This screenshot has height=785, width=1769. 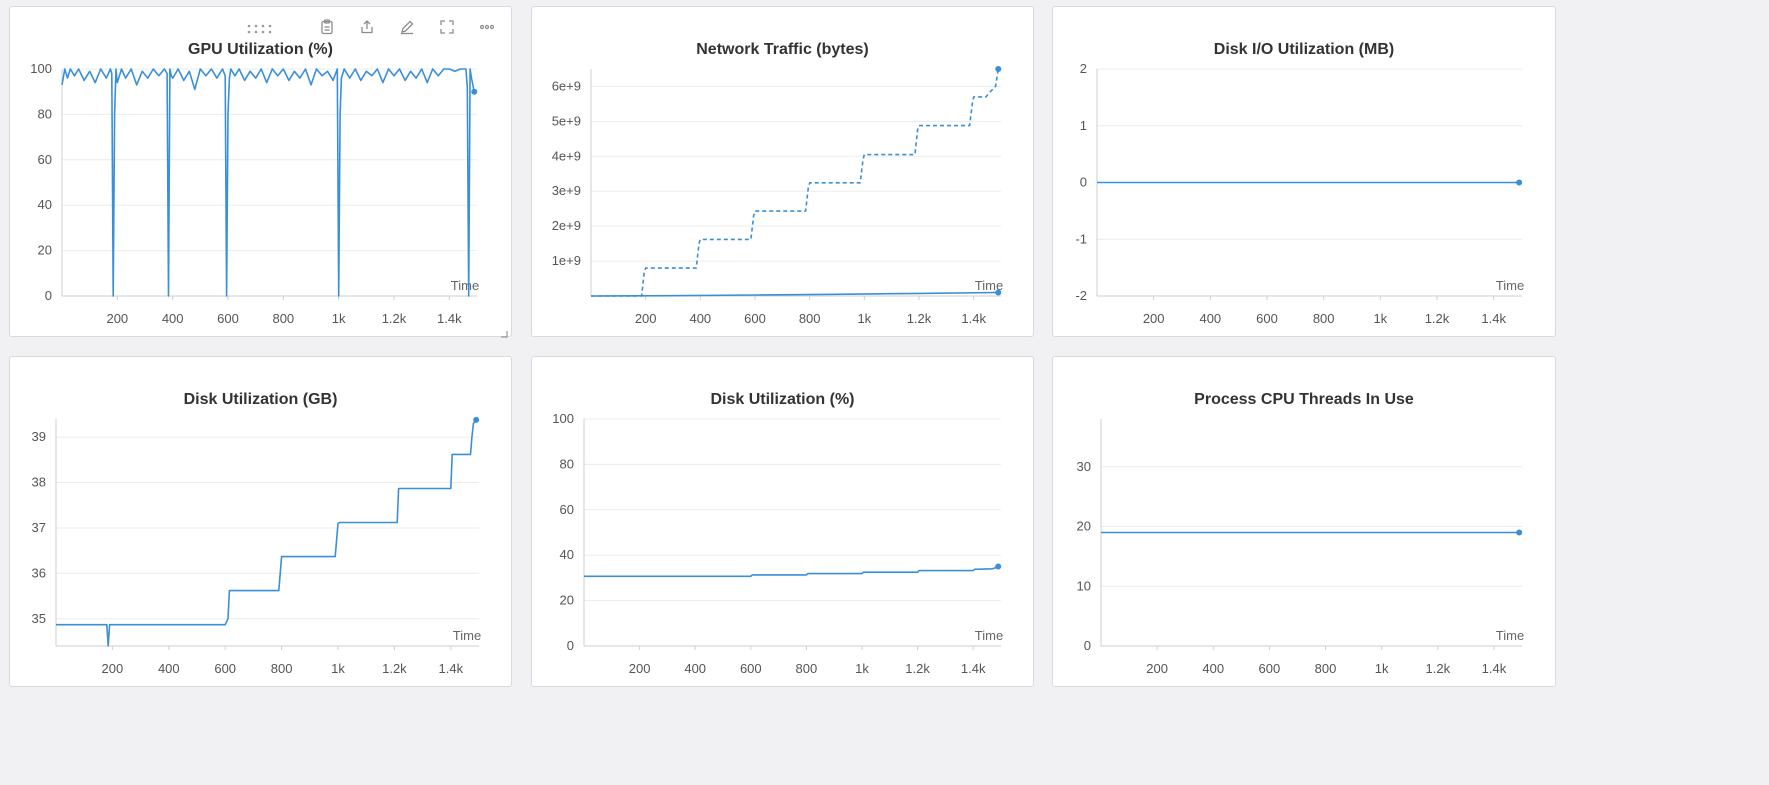 What do you see at coordinates (1081, 238) in the screenshot?
I see `y-tick-label: -1` at bounding box center [1081, 238].